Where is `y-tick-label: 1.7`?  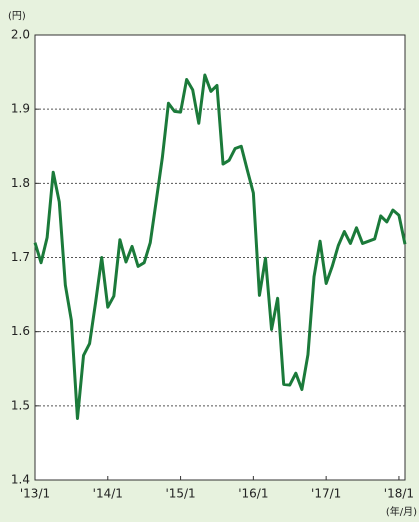 y-tick-label: 1.7 is located at coordinates (20, 257).